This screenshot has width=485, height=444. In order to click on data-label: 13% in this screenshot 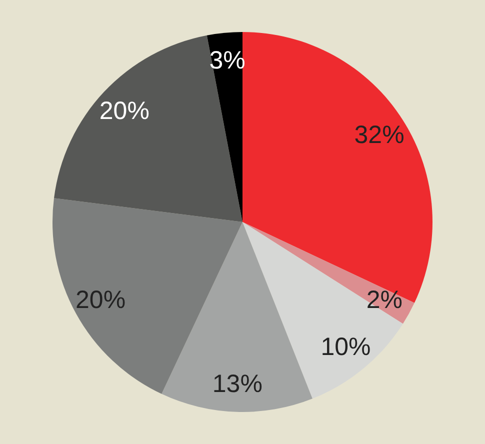, I will do `click(237, 384)`.